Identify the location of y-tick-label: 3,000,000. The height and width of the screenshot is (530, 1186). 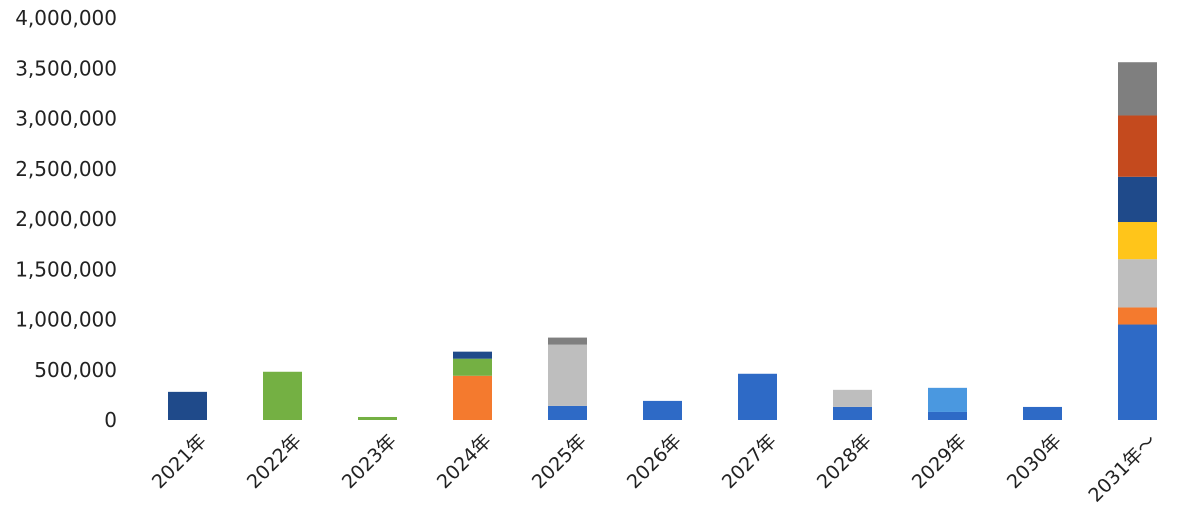
(66, 119).